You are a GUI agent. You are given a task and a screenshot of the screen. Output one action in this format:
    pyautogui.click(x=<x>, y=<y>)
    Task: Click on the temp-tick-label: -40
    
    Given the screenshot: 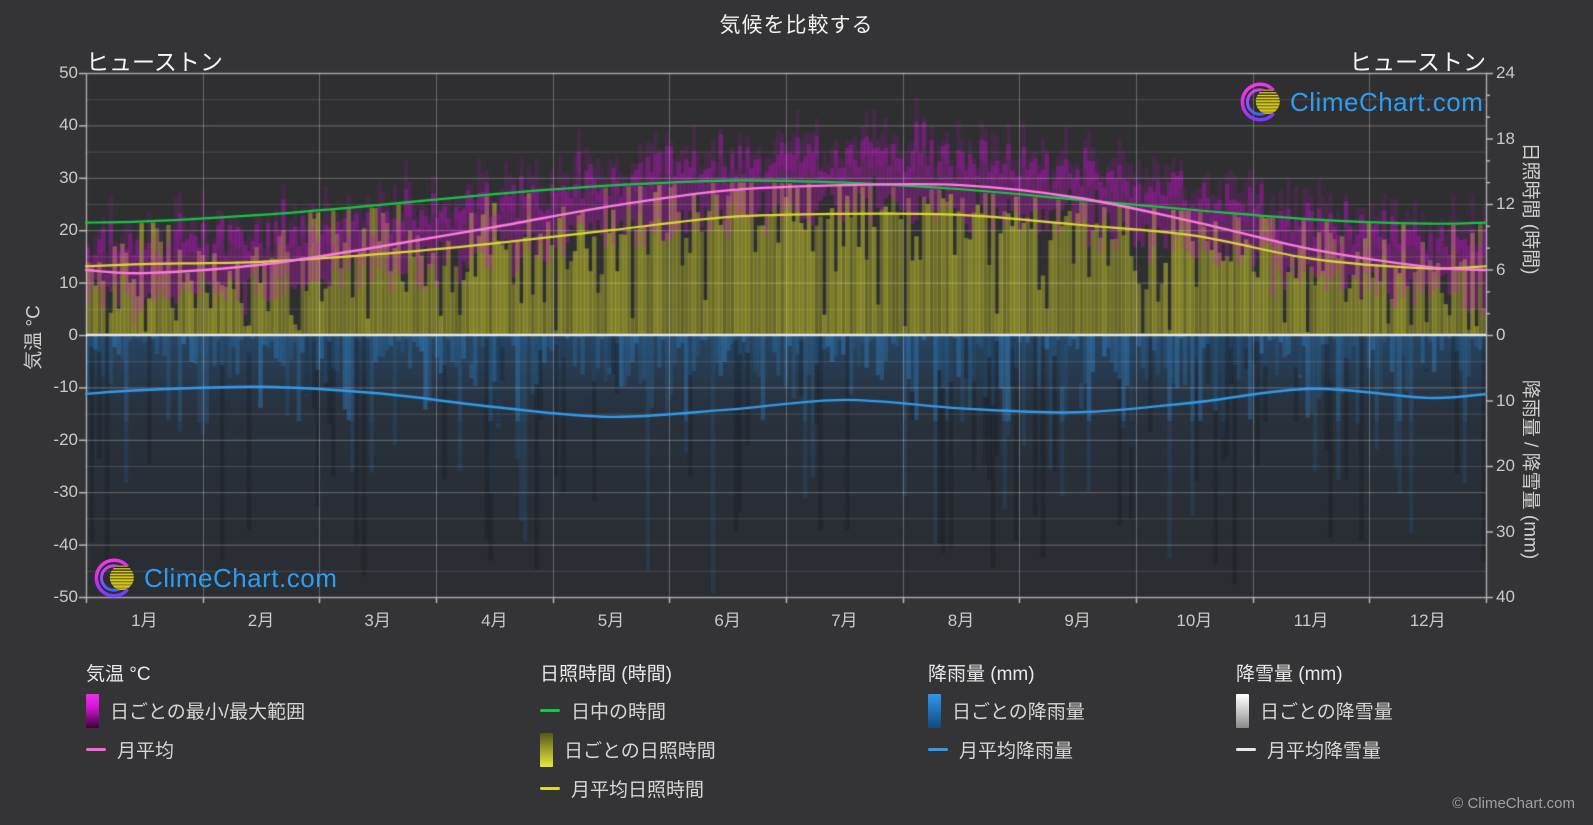 What is the action you would take?
    pyautogui.click(x=65, y=544)
    